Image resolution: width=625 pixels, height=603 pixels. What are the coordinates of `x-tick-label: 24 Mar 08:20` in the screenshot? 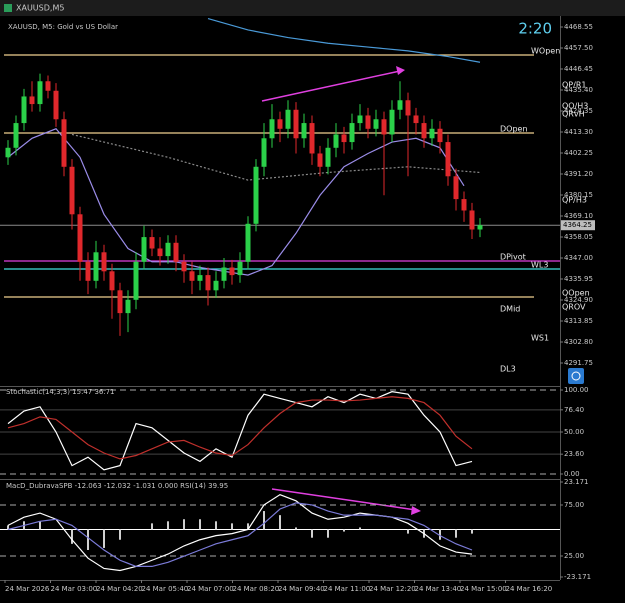 It's located at (256, 589).